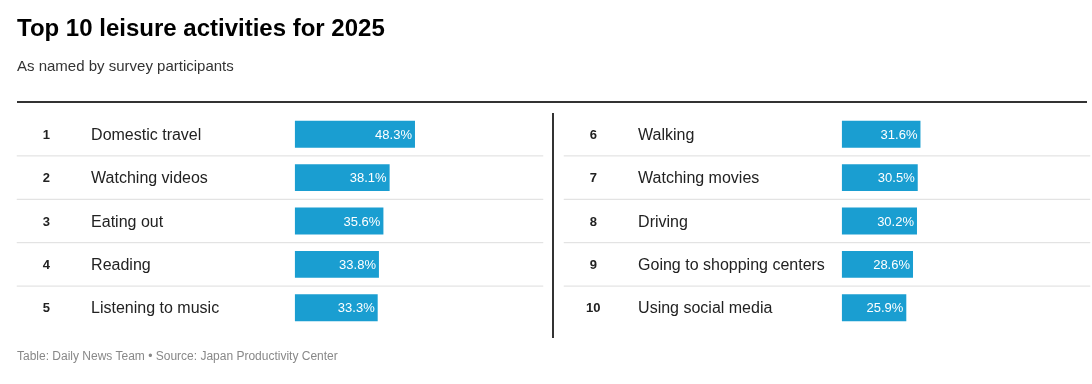 This screenshot has width=1092, height=384. What do you see at coordinates (885, 308) in the screenshot?
I see `data-label: 25.9%` at bounding box center [885, 308].